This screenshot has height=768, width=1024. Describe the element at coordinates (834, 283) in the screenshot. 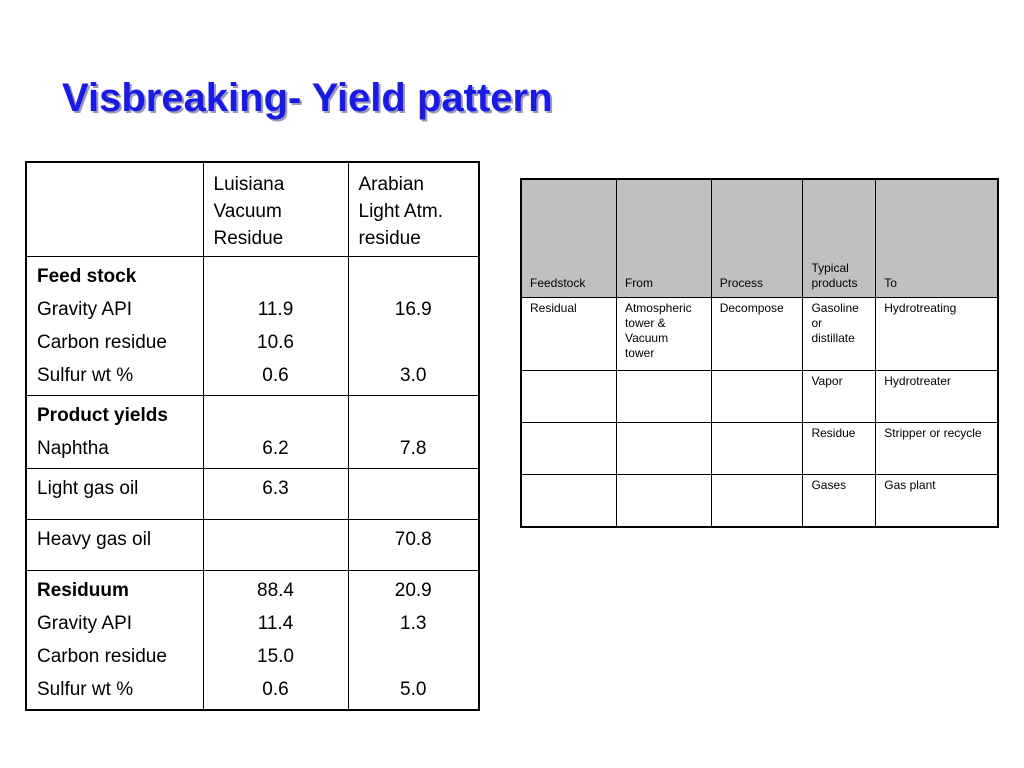

I see `header-line: products` at that location.